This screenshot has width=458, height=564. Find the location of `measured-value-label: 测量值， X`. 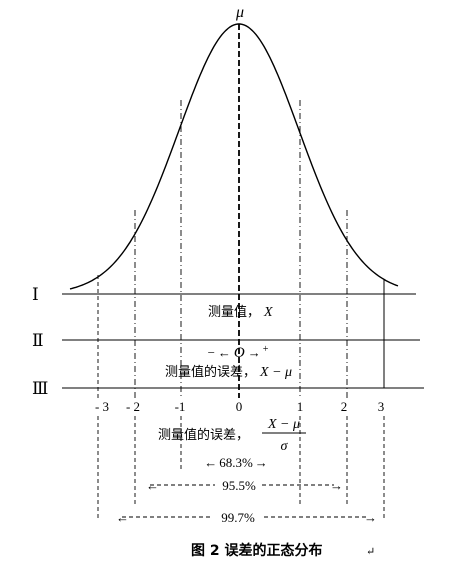

measured-value-label: 测量值， X is located at coordinates (240, 312).